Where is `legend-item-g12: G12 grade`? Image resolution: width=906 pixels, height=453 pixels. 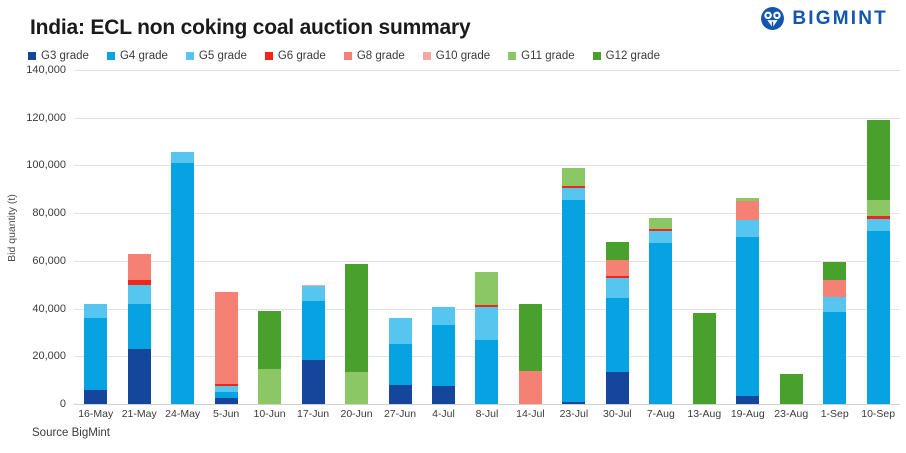 legend-item-g12: G12 grade is located at coordinates (626, 56).